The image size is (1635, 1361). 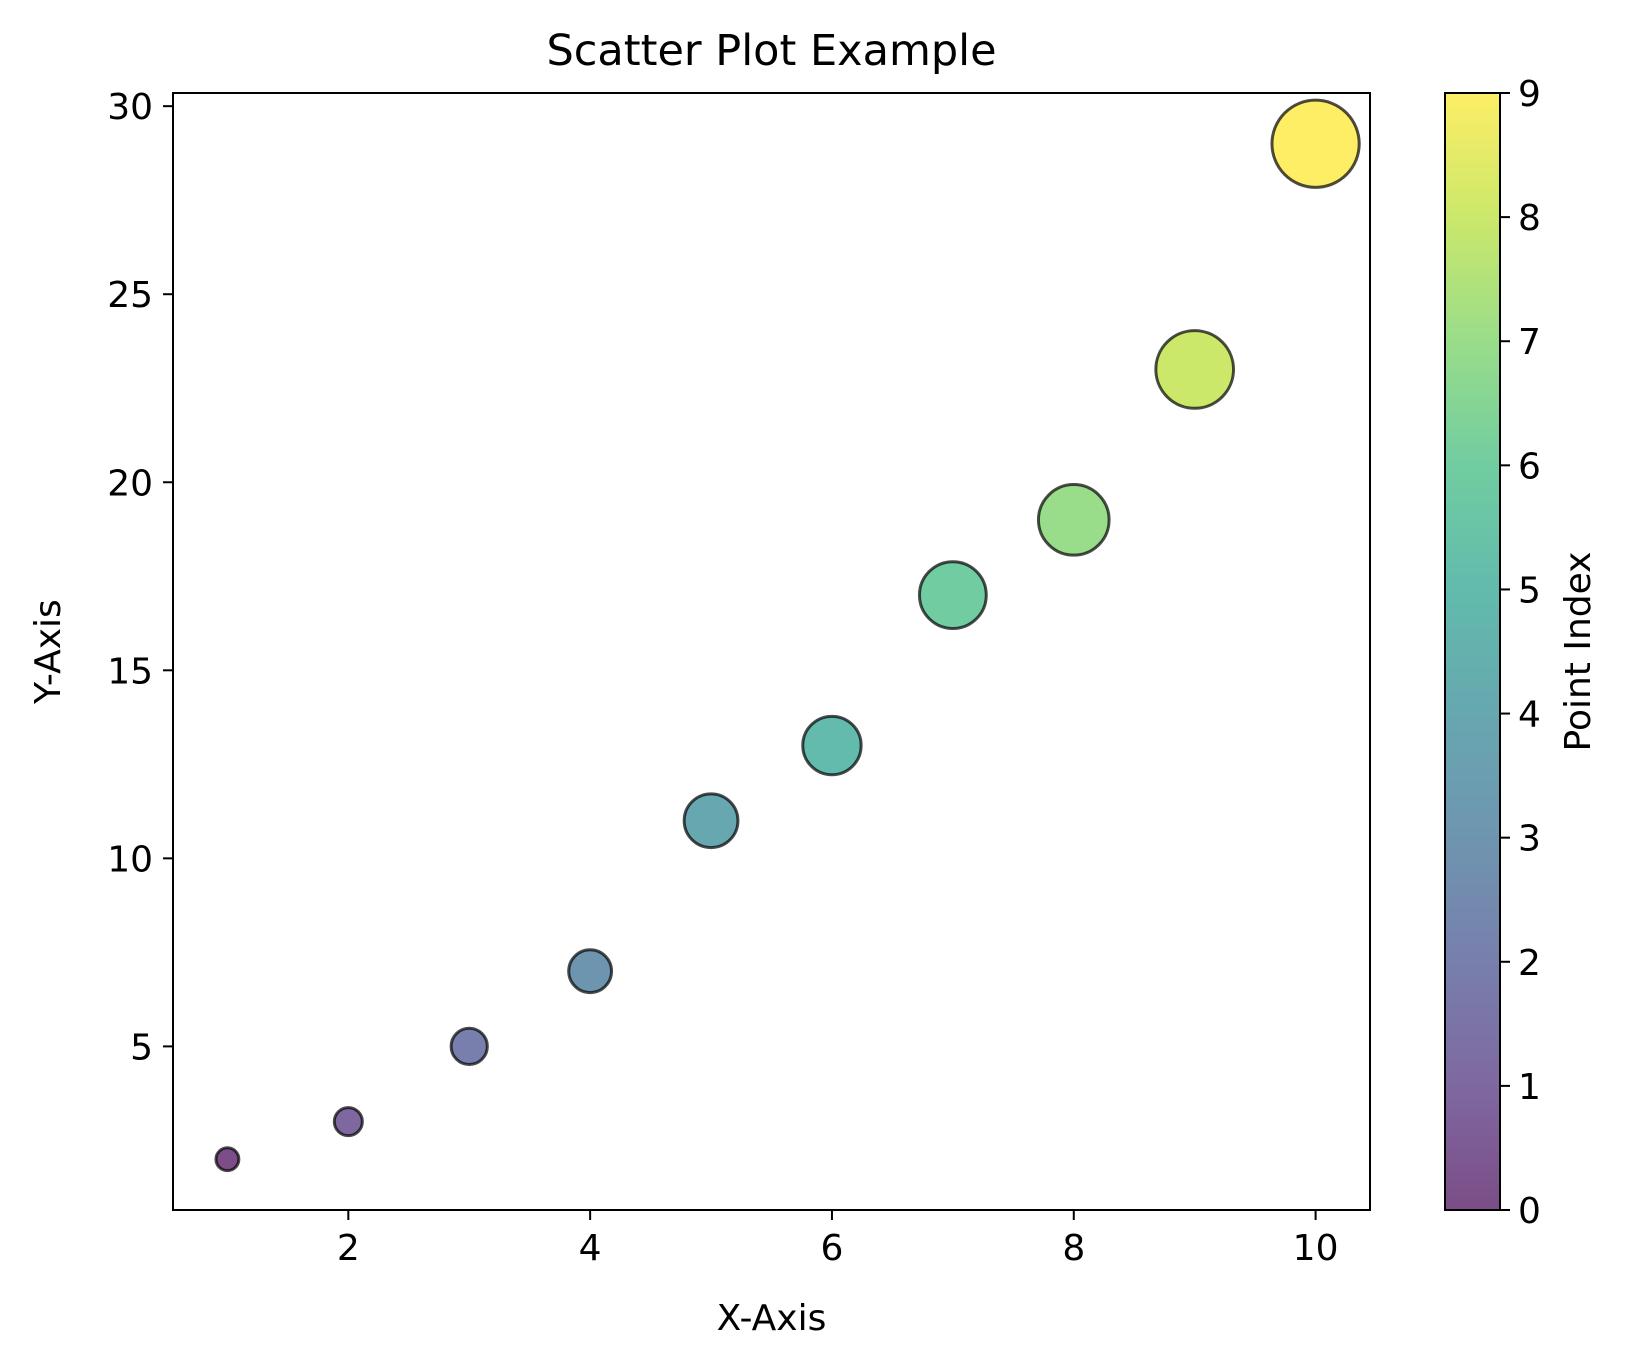 What do you see at coordinates (130, 671) in the screenshot?
I see `y-tick-label: 15` at bounding box center [130, 671].